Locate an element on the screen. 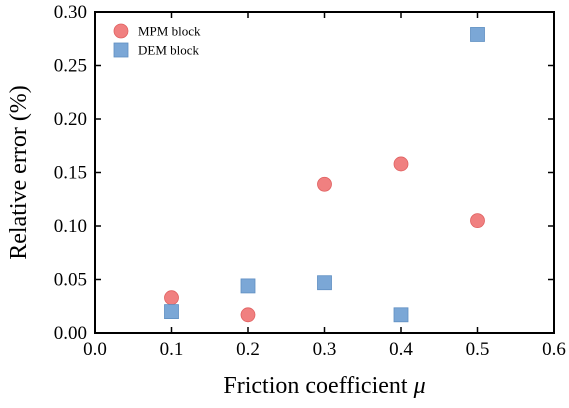  x-tick-label: 0.4 is located at coordinates (401, 349).